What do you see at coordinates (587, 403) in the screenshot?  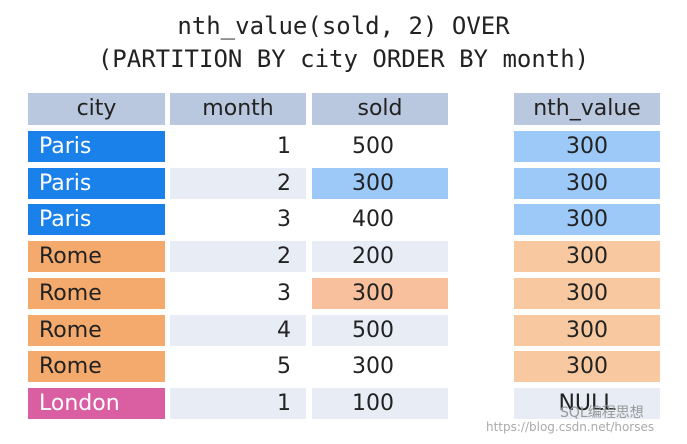 I see `result-cell: NULL` at bounding box center [587, 403].